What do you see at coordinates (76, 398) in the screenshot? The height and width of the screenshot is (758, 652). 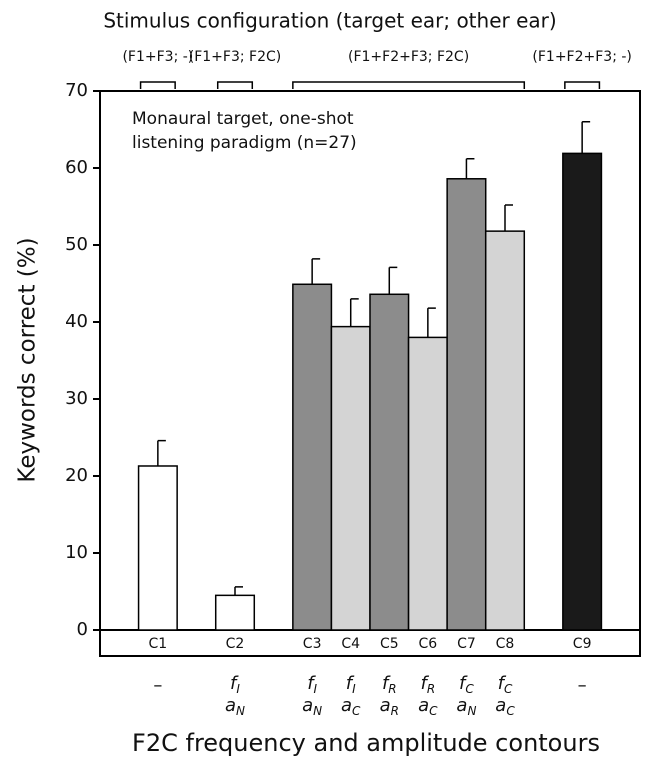 I see `y-tick-label: 30` at bounding box center [76, 398].